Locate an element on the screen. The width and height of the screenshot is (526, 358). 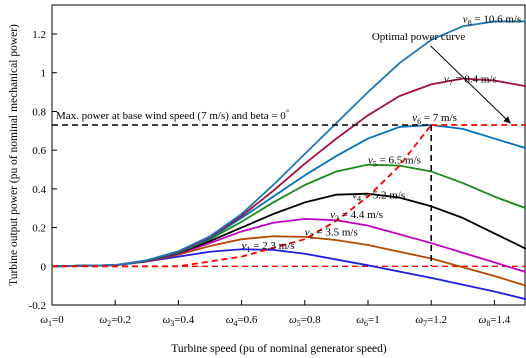
x-tick-label: ω2=0.2 is located at coordinates (115, 321).